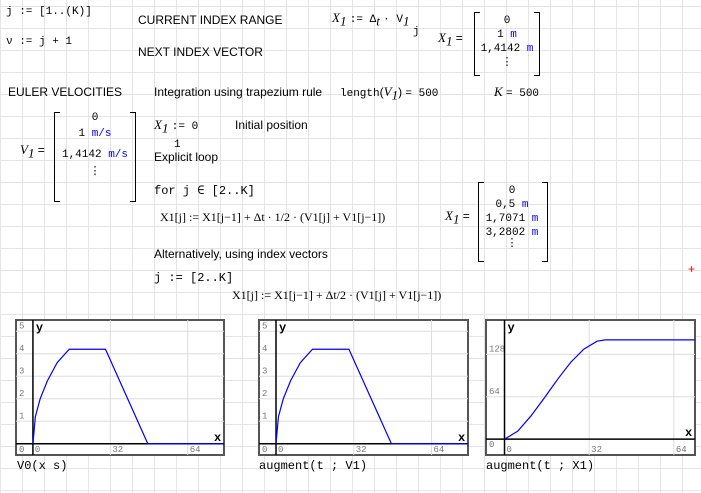  What do you see at coordinates (186, 157) in the screenshot?
I see `explicit-loop-label: Explicit loop` at bounding box center [186, 157].